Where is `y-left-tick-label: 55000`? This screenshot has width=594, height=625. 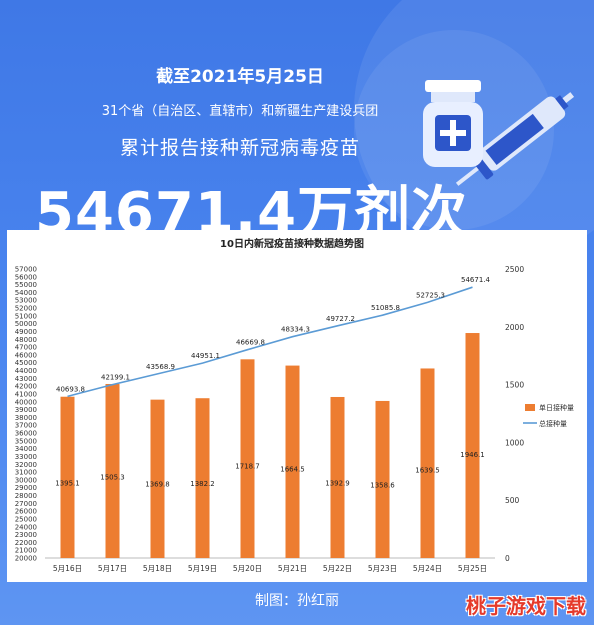
y-left-tick-label: 55000 is located at coordinates (26, 285).